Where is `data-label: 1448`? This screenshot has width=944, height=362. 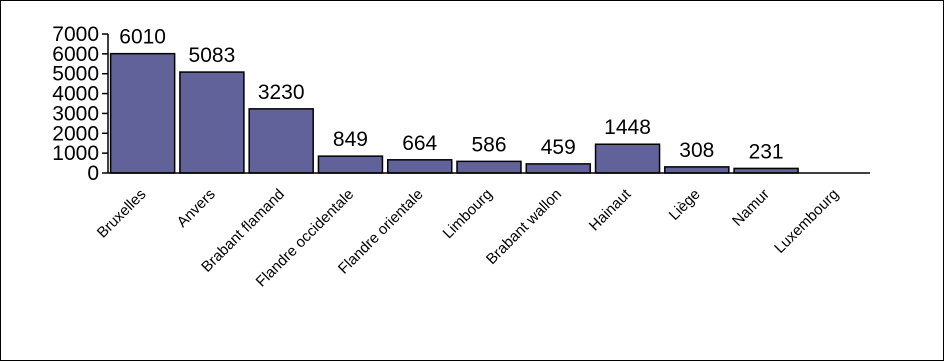
data-label: 1448 is located at coordinates (627, 127).